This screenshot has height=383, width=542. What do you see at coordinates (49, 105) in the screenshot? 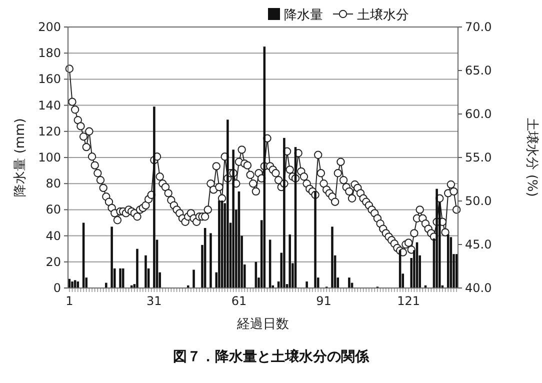
I see `y-tick-label: 140` at bounding box center [49, 105].